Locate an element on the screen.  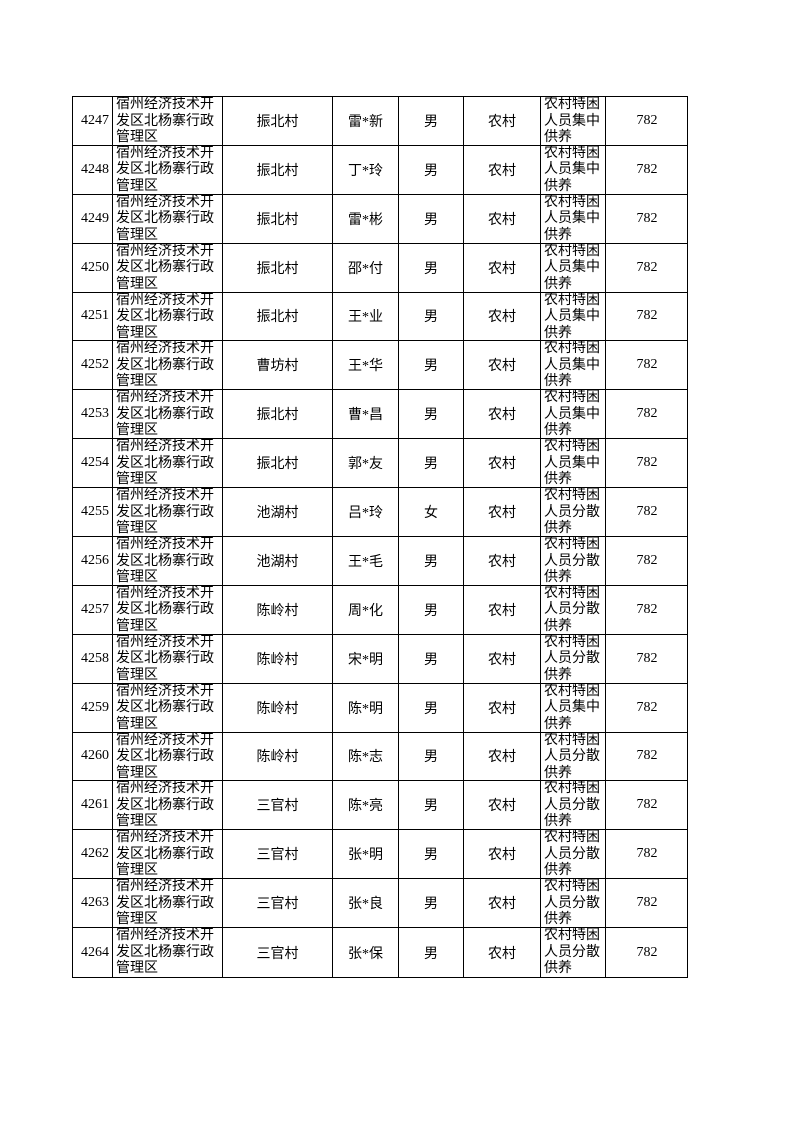
row-id: 4247 is located at coordinates (93, 121).